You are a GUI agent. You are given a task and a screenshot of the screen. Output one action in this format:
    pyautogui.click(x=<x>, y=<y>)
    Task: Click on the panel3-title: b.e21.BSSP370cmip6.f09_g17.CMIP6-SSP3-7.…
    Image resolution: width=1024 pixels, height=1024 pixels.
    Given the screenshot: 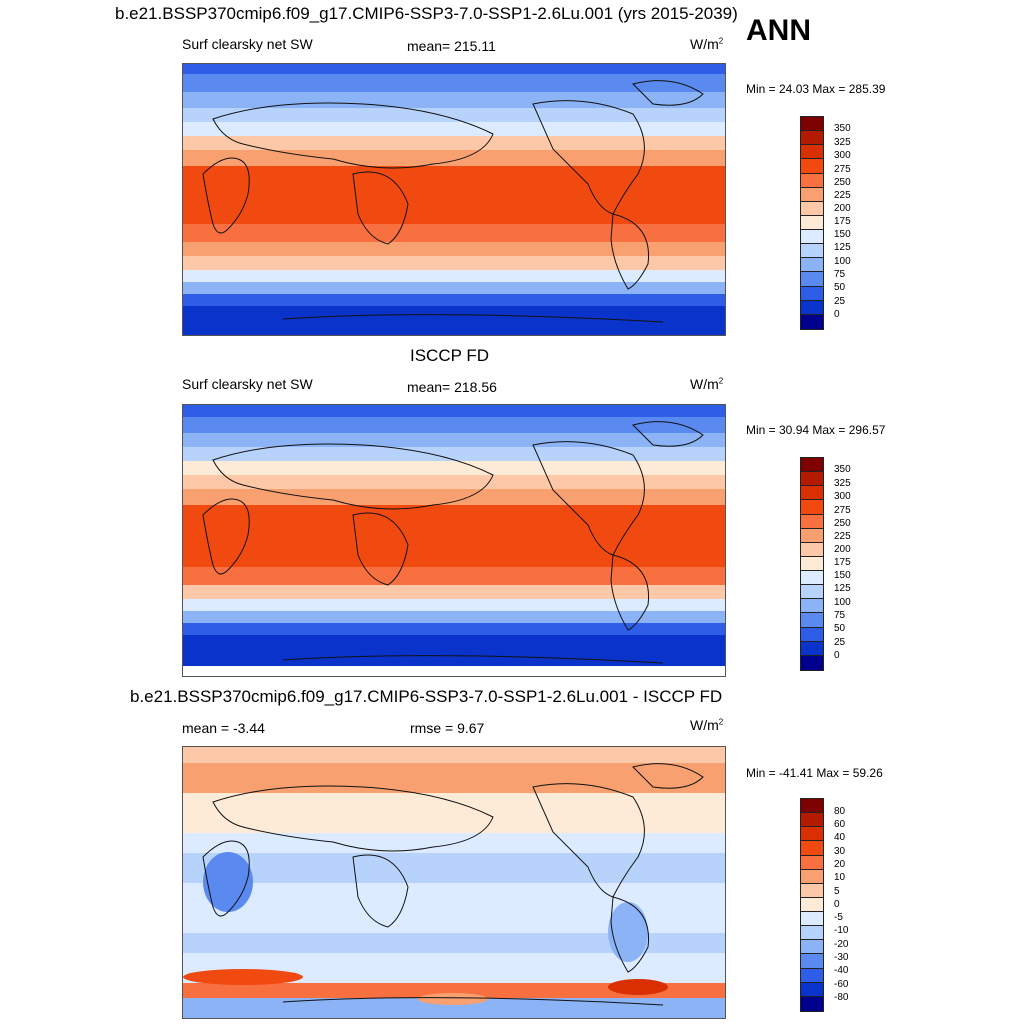 What is the action you would take?
    pyautogui.click(x=426, y=696)
    